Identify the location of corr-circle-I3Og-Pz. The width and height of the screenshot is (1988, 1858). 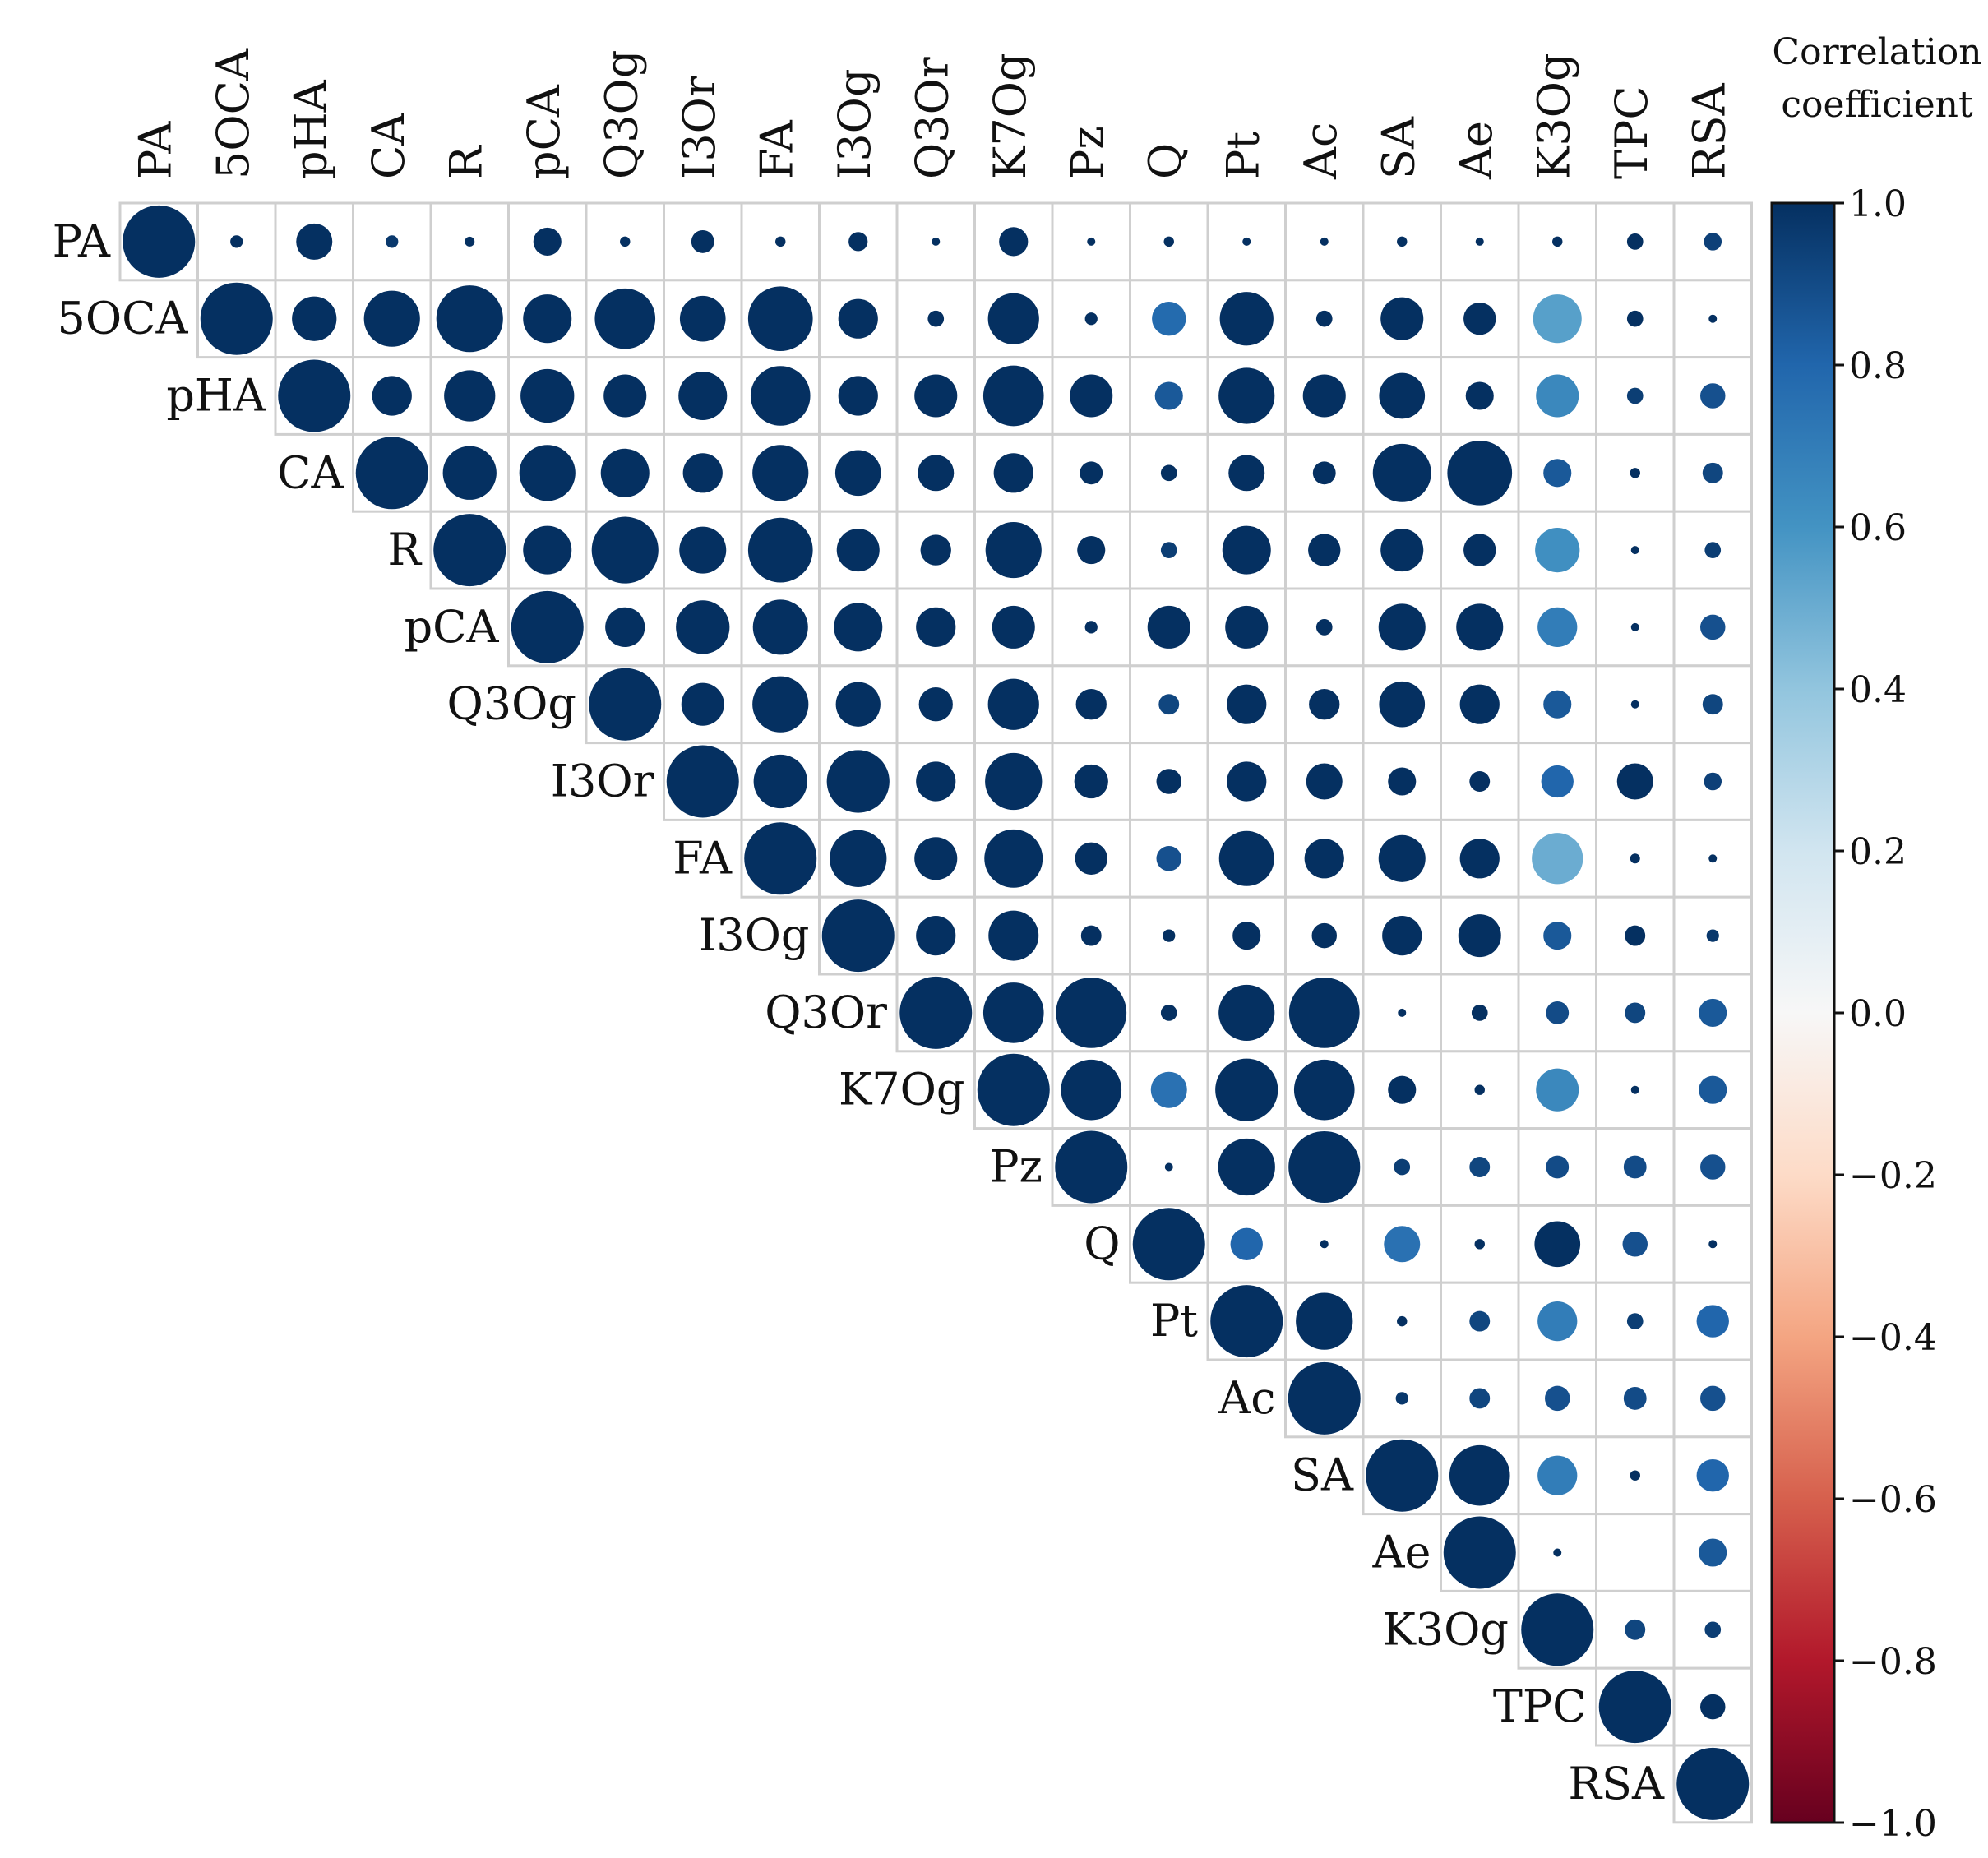
(1091, 935).